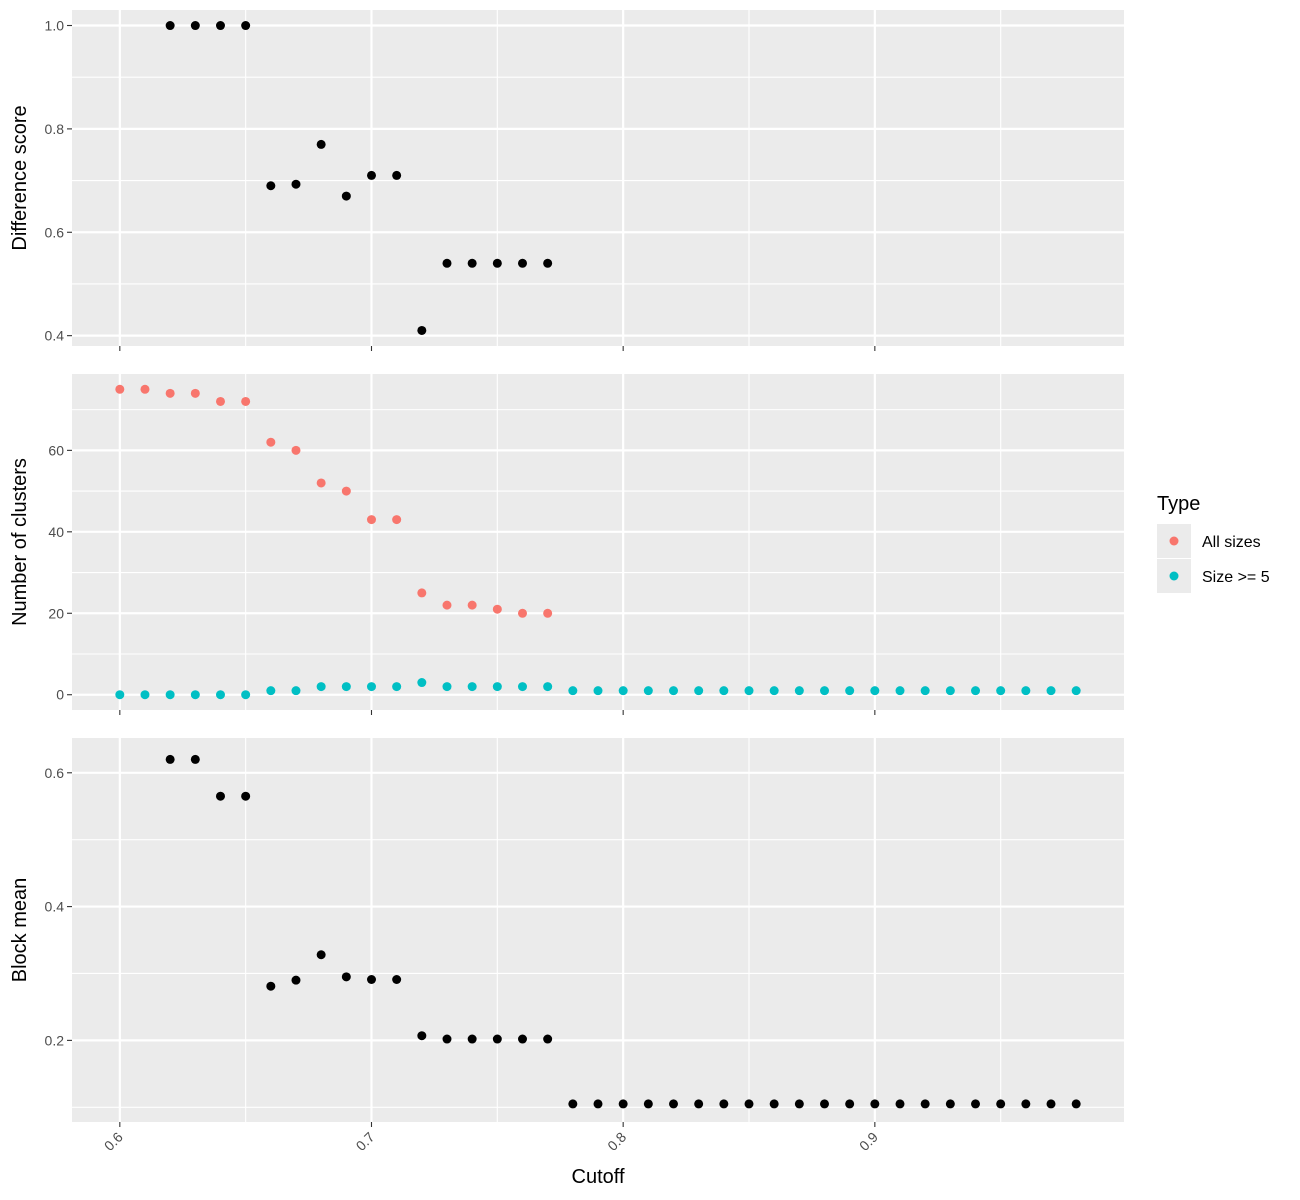 The width and height of the screenshot is (1300, 1200). Describe the element at coordinates (20, 177) in the screenshot. I see `panel-difference-score-y-axis-title: Difference score` at that location.